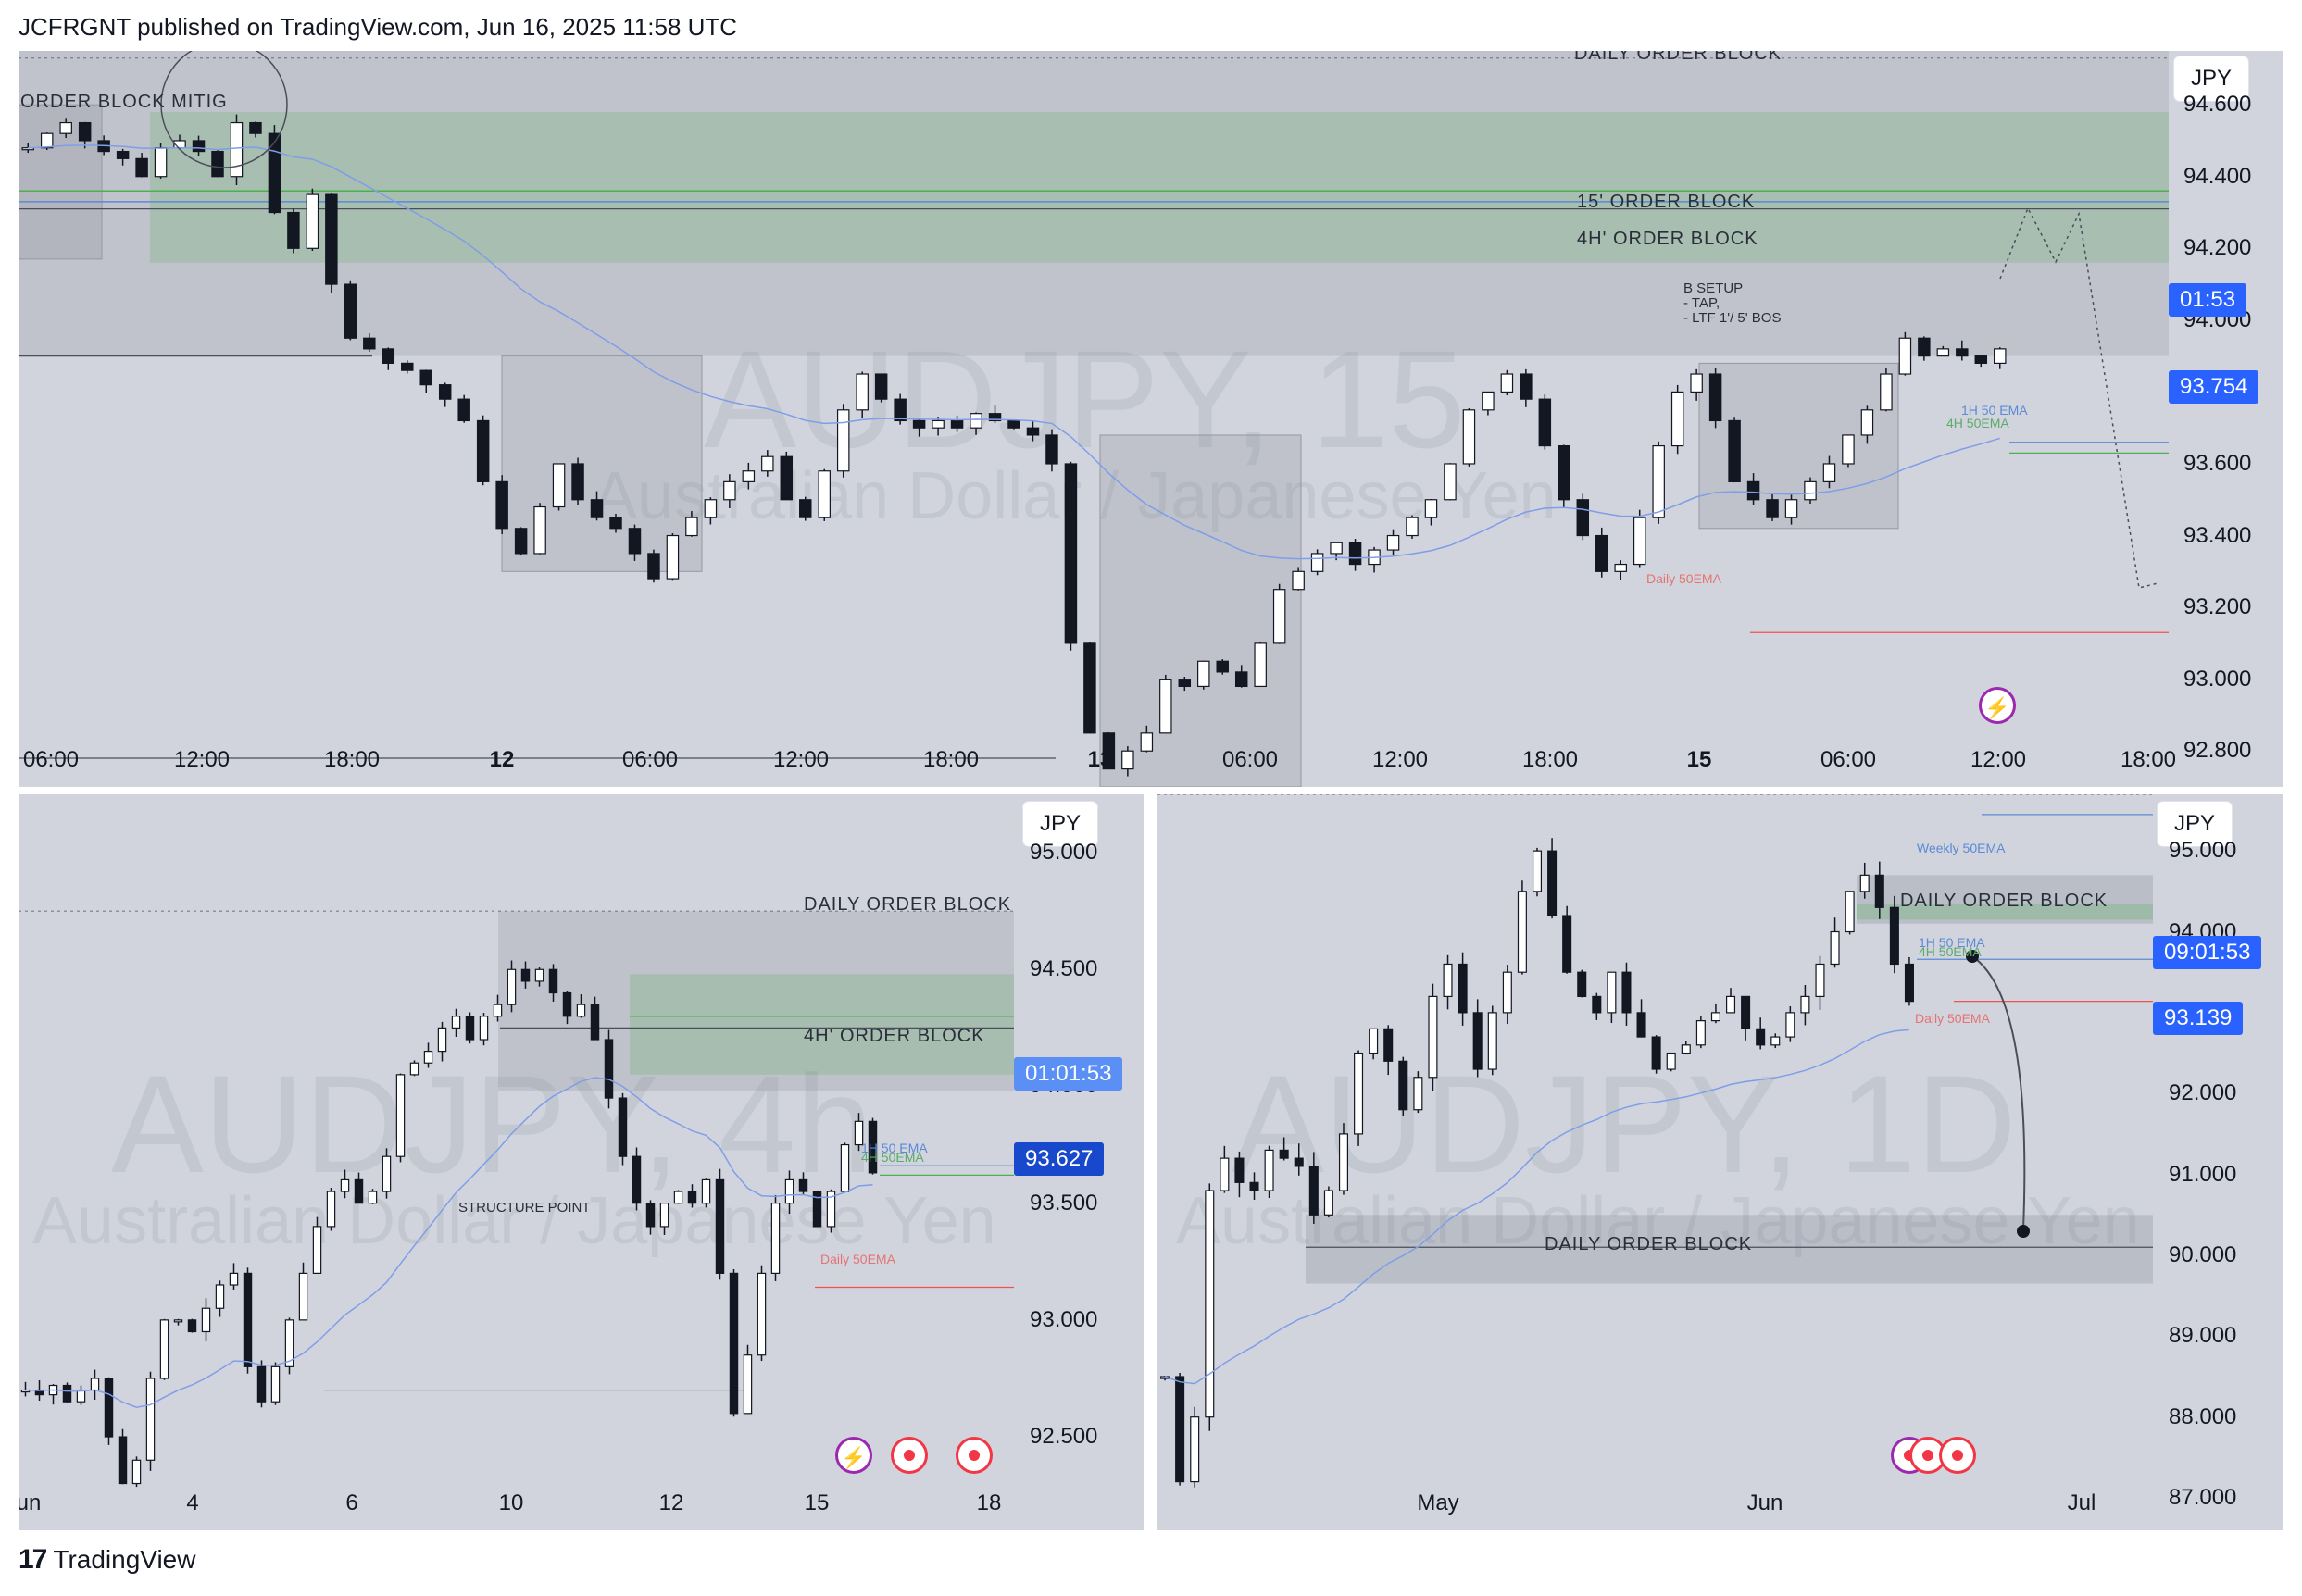 The image size is (2302, 1596). Describe the element at coordinates (894, 1036) in the screenshot. I see `label-ob-4h: 4H' ORDER BLOCK` at that location.